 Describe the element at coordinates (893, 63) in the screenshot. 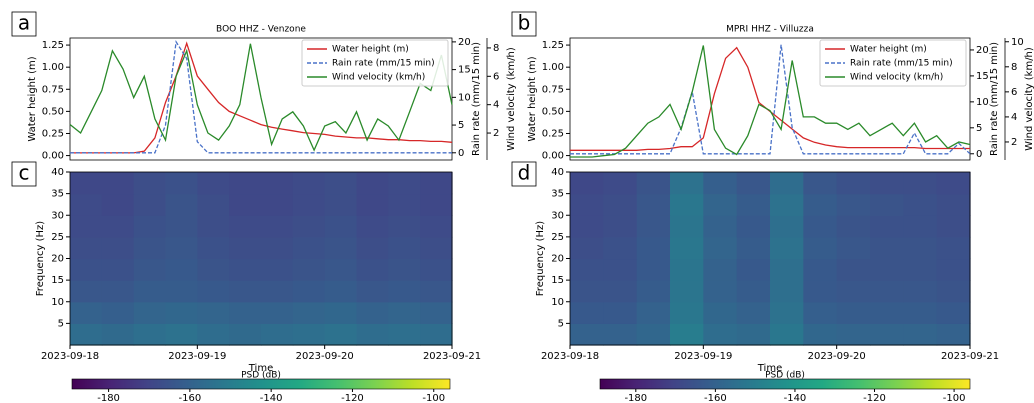

I see `legend-box` at that location.